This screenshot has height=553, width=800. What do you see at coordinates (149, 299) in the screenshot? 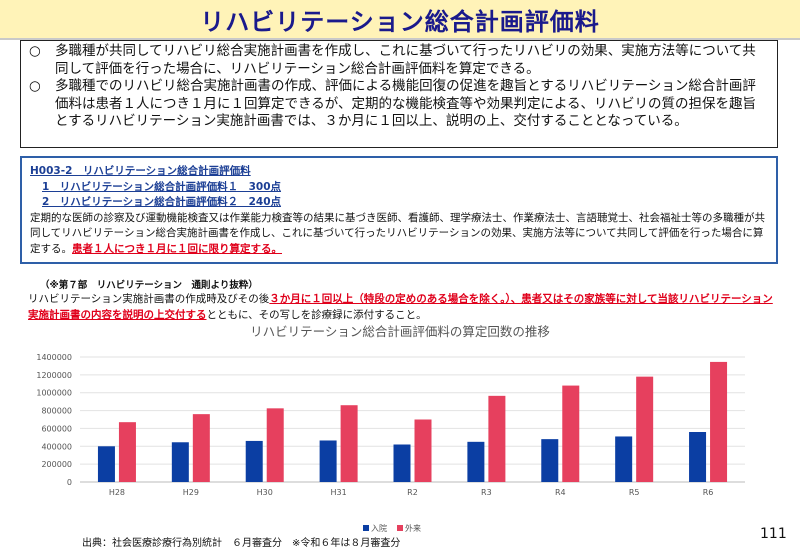
I see `note-text-start: リハビリテーション実施計画書の作成時及びその後` at bounding box center [149, 299].